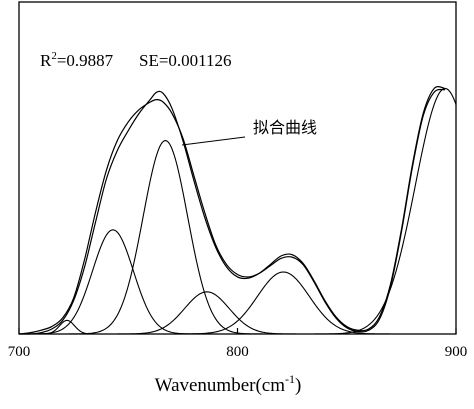 The height and width of the screenshot is (409, 474). I want to click on r2-annotation: R2=0.9887, so click(77, 60).